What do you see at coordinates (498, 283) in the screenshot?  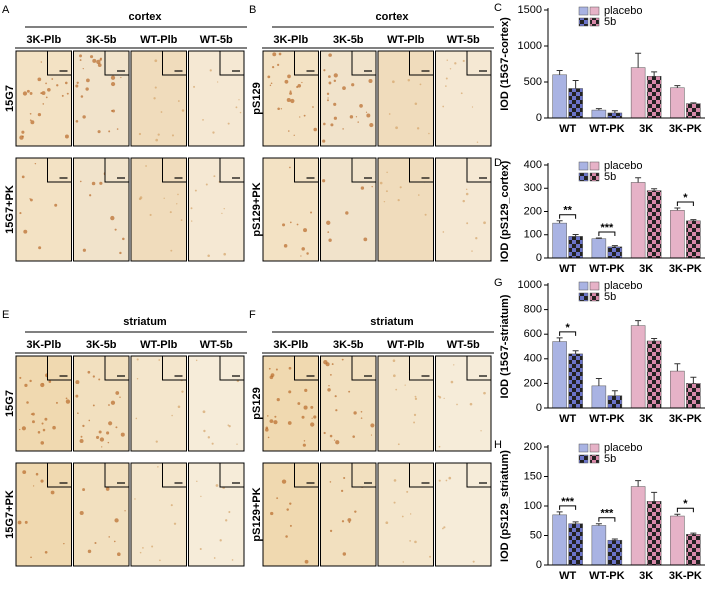 I see `panel-letter: G` at bounding box center [498, 283].